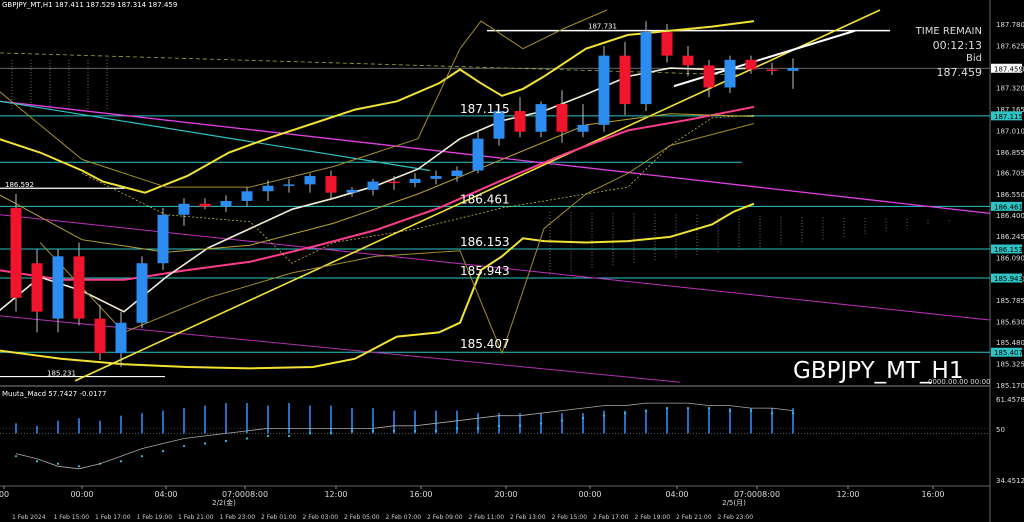  I want to click on price-tag-label: 185.943, so click(1008, 279).